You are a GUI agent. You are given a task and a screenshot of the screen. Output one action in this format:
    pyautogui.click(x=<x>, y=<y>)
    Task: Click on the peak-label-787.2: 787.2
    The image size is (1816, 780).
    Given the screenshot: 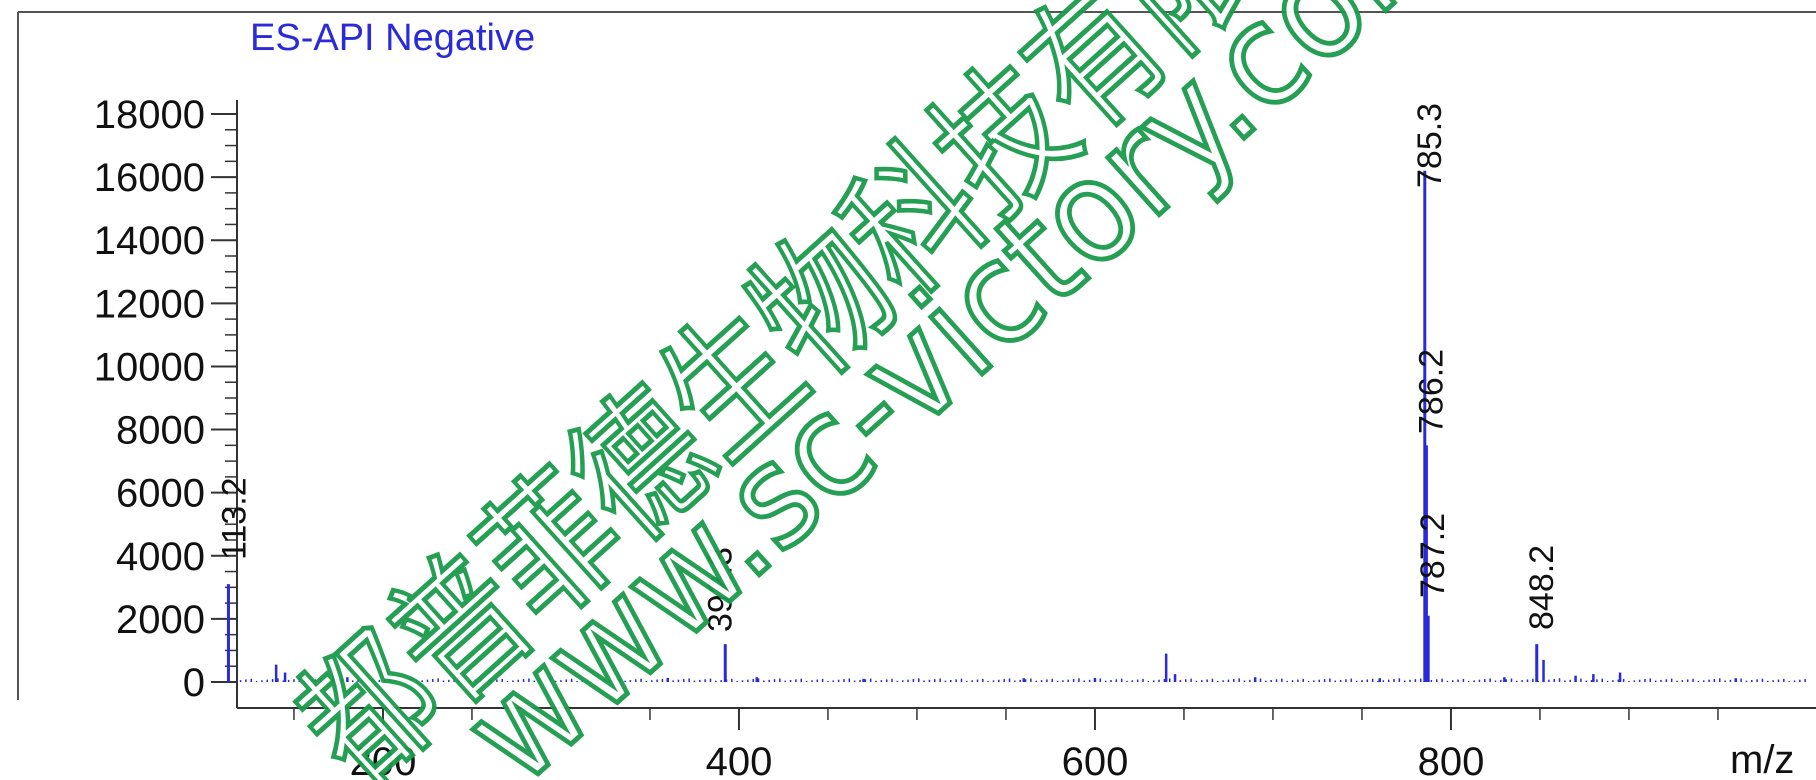 What is the action you would take?
    pyautogui.click(x=1433, y=555)
    